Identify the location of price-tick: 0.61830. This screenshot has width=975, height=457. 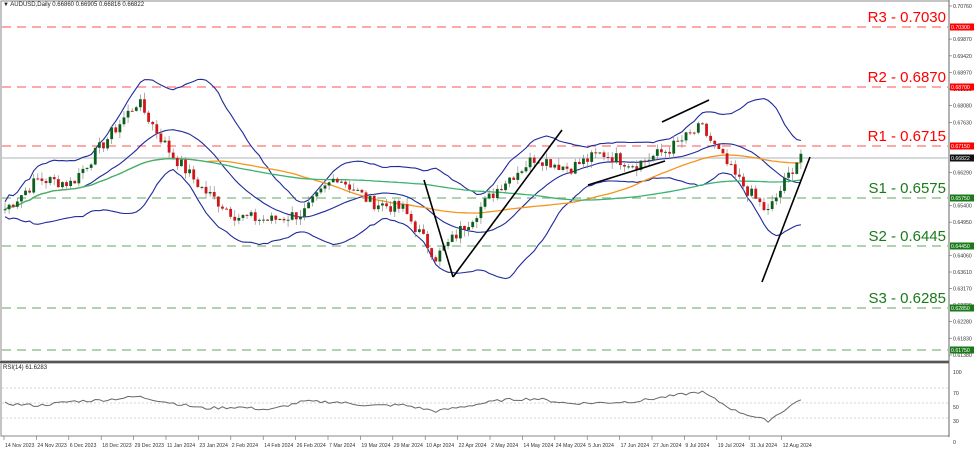
(962, 339).